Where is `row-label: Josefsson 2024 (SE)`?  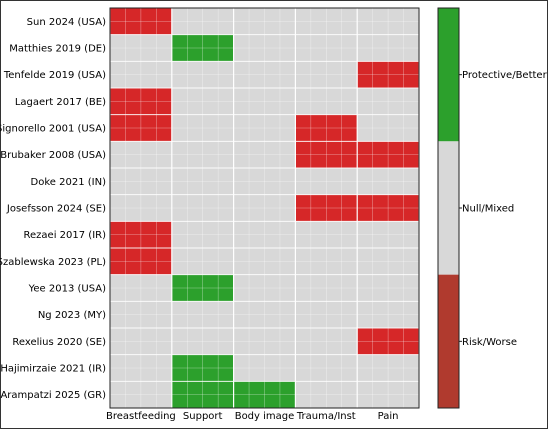
row-label: Josefsson 2024 (SE) is located at coordinates (56, 209).